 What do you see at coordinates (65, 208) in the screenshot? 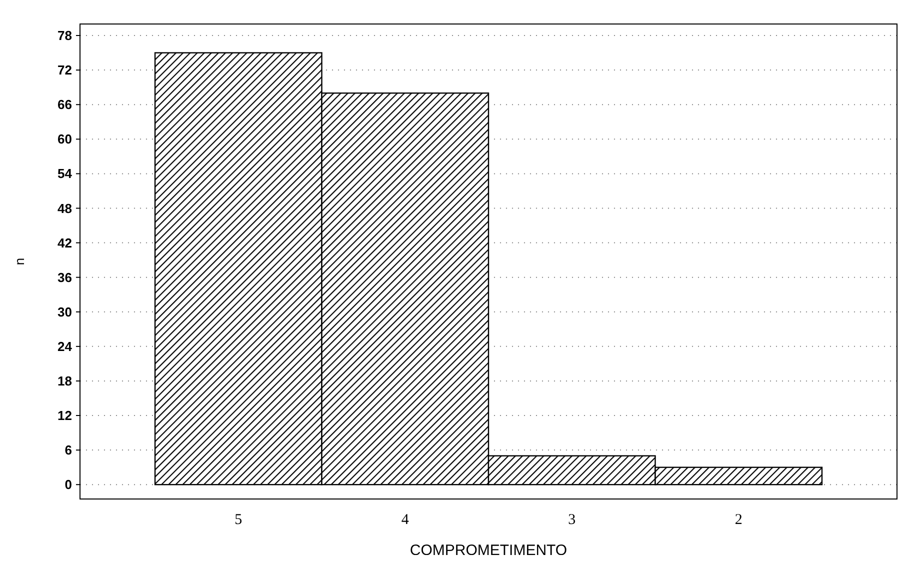
I see `y-tick-label: 48` at bounding box center [65, 208].